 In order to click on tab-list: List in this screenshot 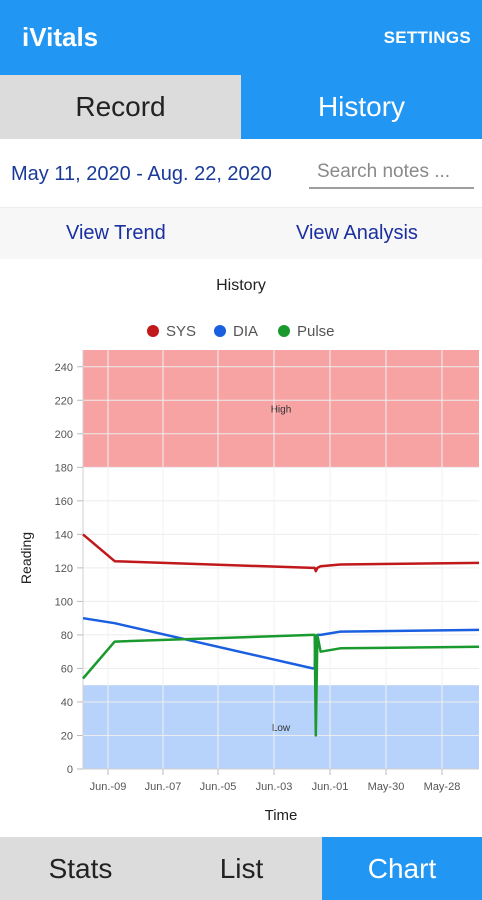, I will do `click(241, 868)`.